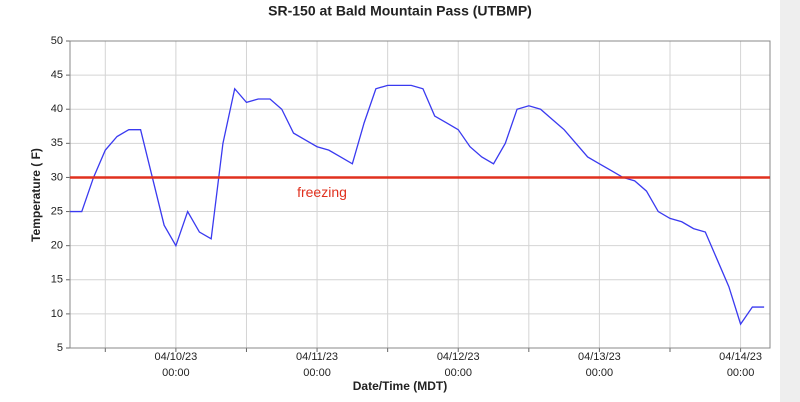 This screenshot has width=800, height=402. What do you see at coordinates (458, 365) in the screenshot?
I see `x-tick-label: 04/12/23 00:00` at bounding box center [458, 365].